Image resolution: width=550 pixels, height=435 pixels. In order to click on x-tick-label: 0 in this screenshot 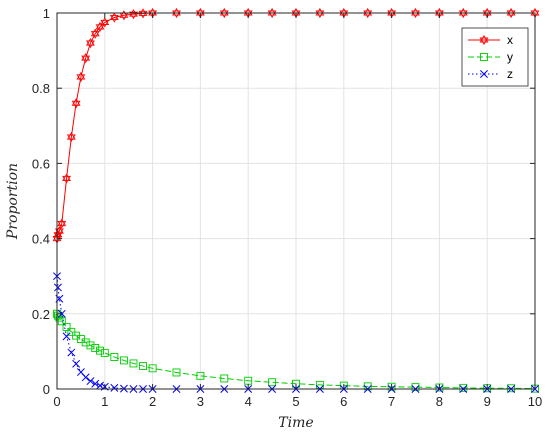, I will do `click(56, 401)`.